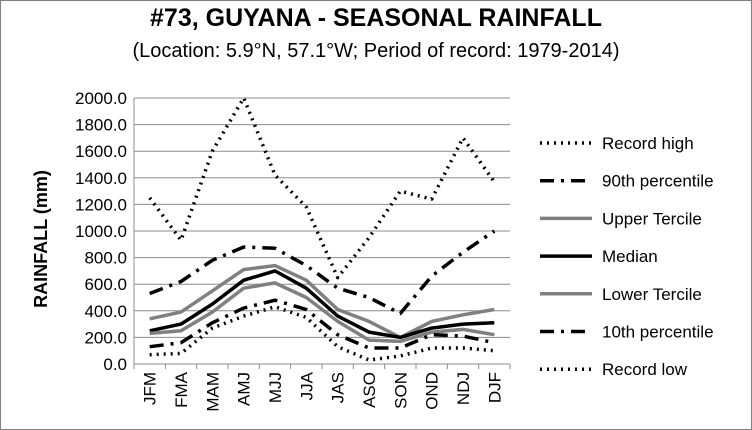 The image size is (752, 430). What do you see at coordinates (181, 389) in the screenshot?
I see `x-tick-label: FMA` at bounding box center [181, 389].